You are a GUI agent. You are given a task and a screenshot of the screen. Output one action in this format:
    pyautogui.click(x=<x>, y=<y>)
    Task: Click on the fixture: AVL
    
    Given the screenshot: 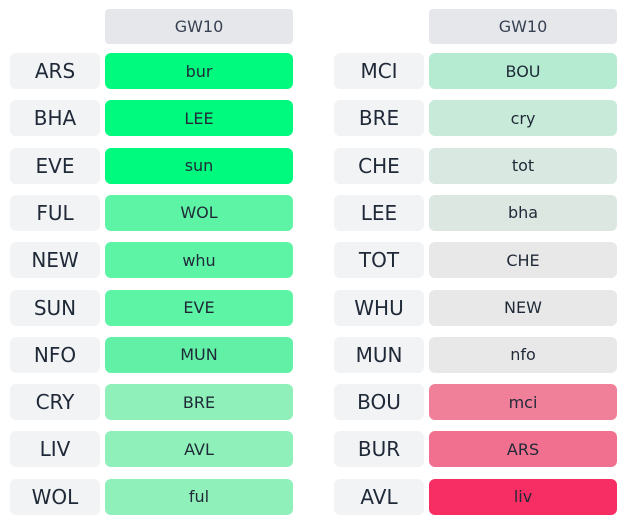 What is the action you would take?
    pyautogui.click(x=199, y=449)
    